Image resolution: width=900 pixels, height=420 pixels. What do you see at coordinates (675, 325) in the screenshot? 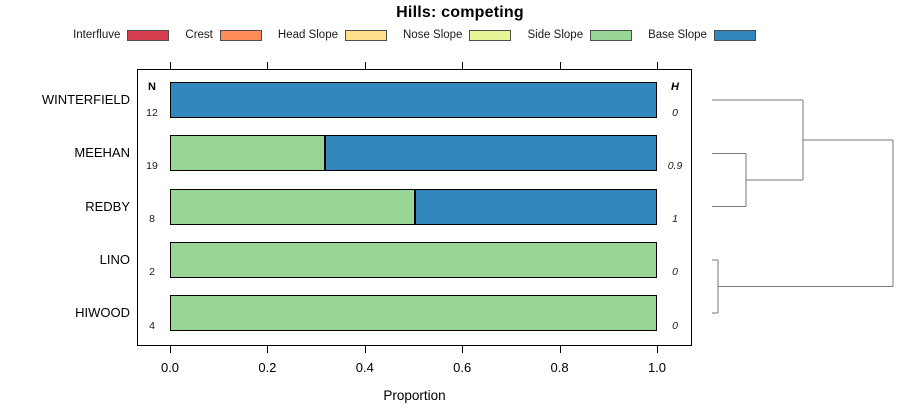
I see `h-value-hiwood: 0` at bounding box center [675, 325].